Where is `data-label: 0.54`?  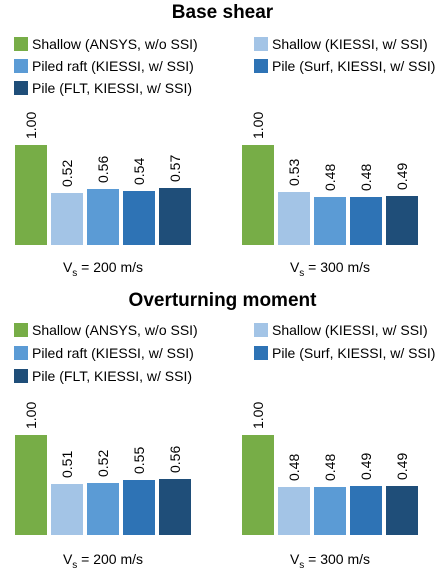
data-label: 0.54 is located at coordinates (139, 171).